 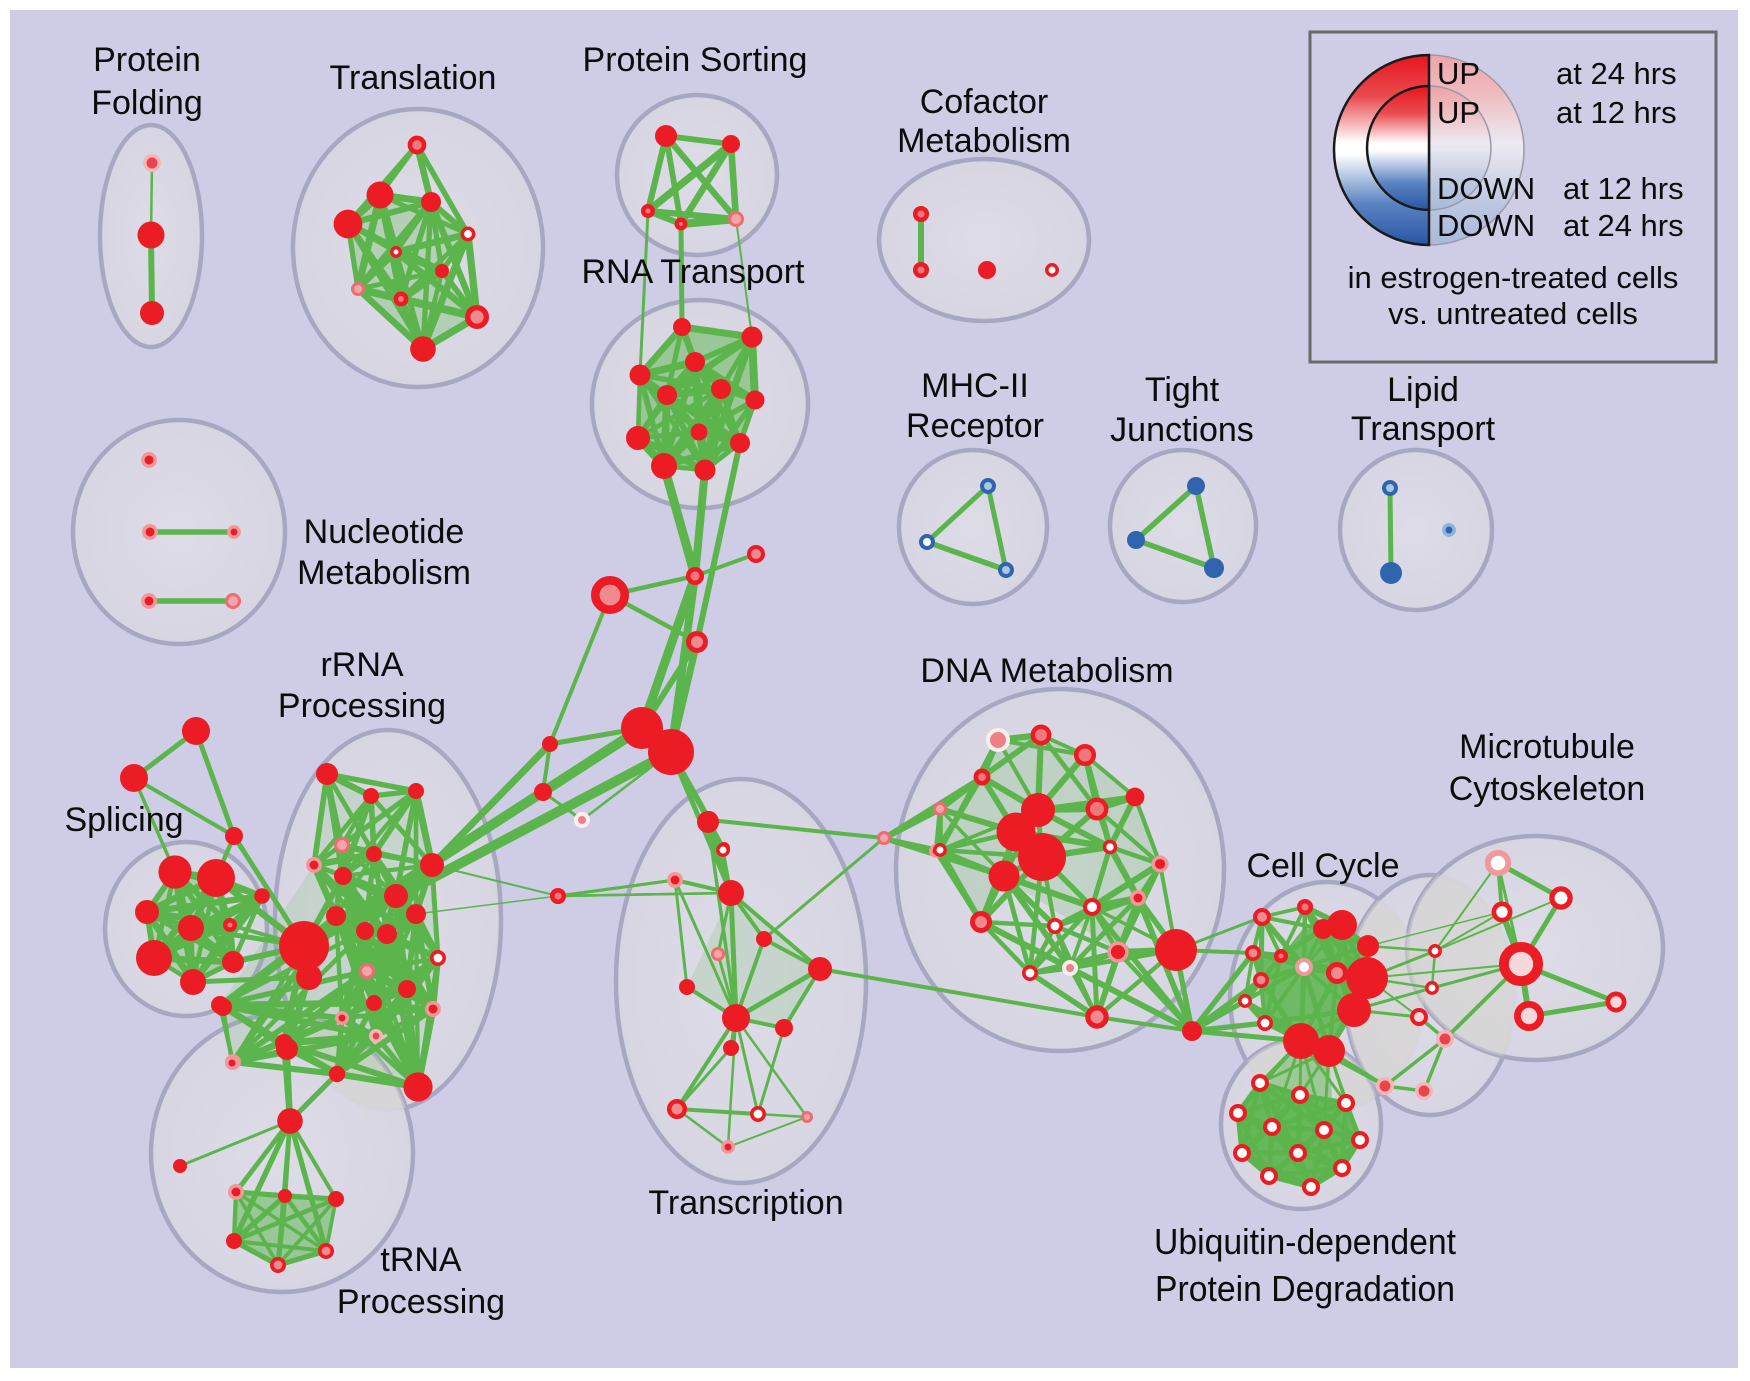 What do you see at coordinates (147, 60) in the screenshot?
I see `svg-text: Protein` at bounding box center [147, 60].